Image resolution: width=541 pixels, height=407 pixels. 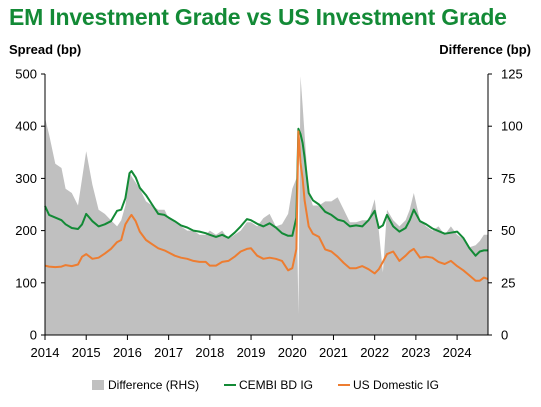 I want to click on legend-label-2: US Domestic IG, so click(x=396, y=385).